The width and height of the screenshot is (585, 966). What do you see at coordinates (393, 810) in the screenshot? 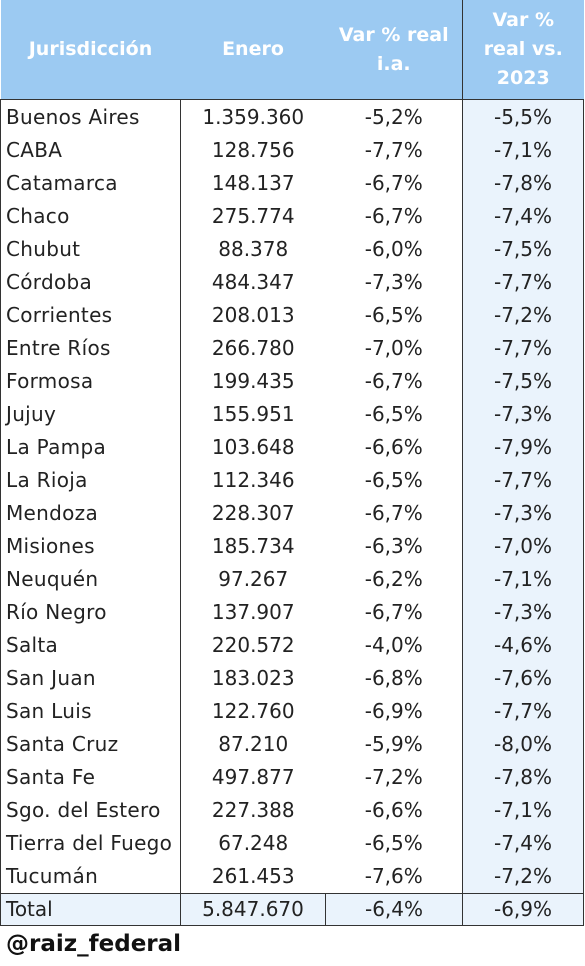
I see `var-ia-cell: -6,6%` at bounding box center [393, 810].